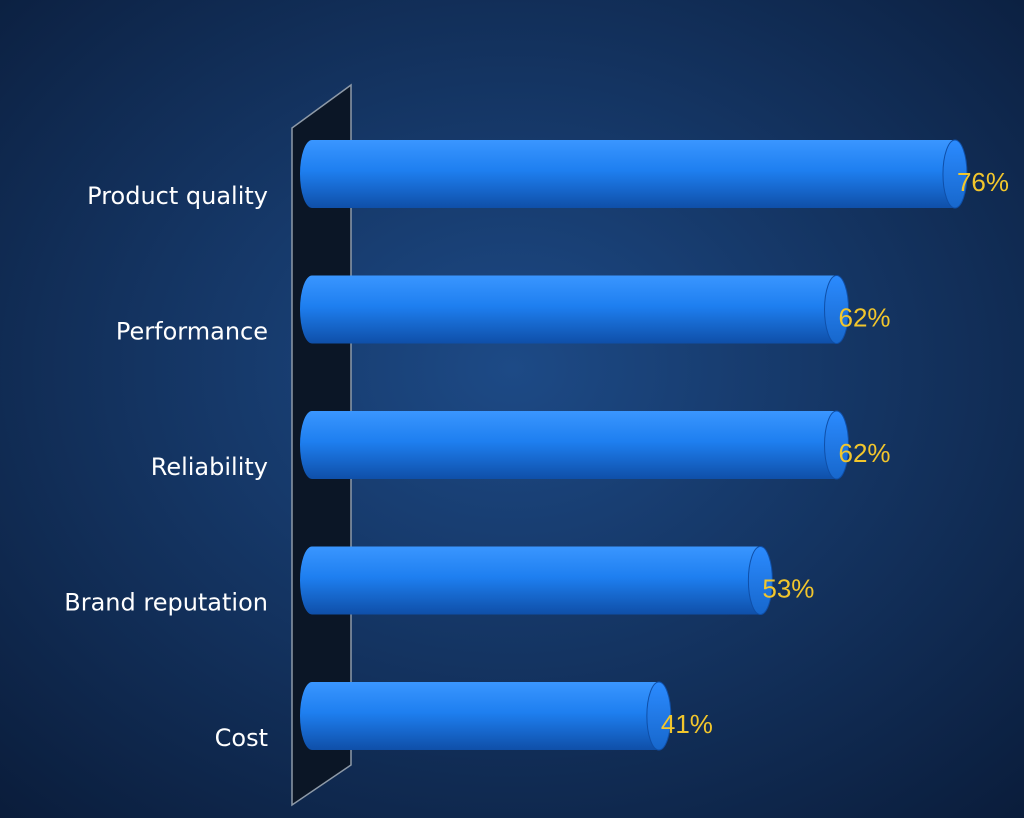 Image resolution: width=1024 pixels, height=818 pixels. I want to click on value-label: 53%, so click(788, 588).